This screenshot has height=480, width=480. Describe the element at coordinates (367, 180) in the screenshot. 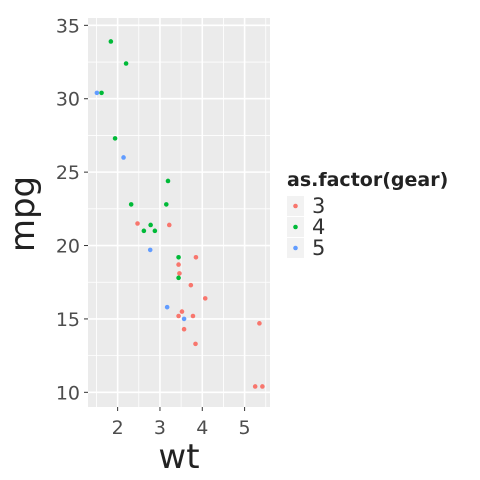

I see `legend-title: as.factor(gear)` at that location.